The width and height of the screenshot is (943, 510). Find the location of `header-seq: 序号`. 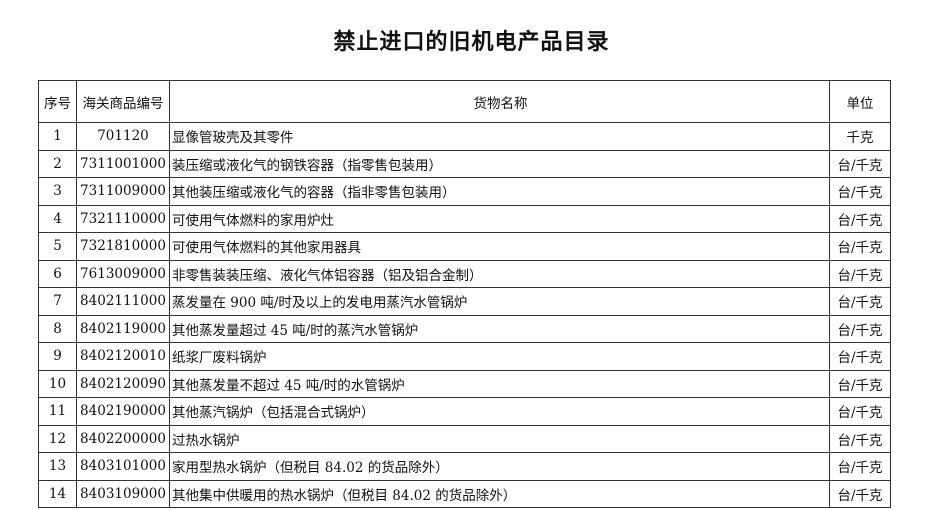

header-seq: 序号 is located at coordinates (57, 101).